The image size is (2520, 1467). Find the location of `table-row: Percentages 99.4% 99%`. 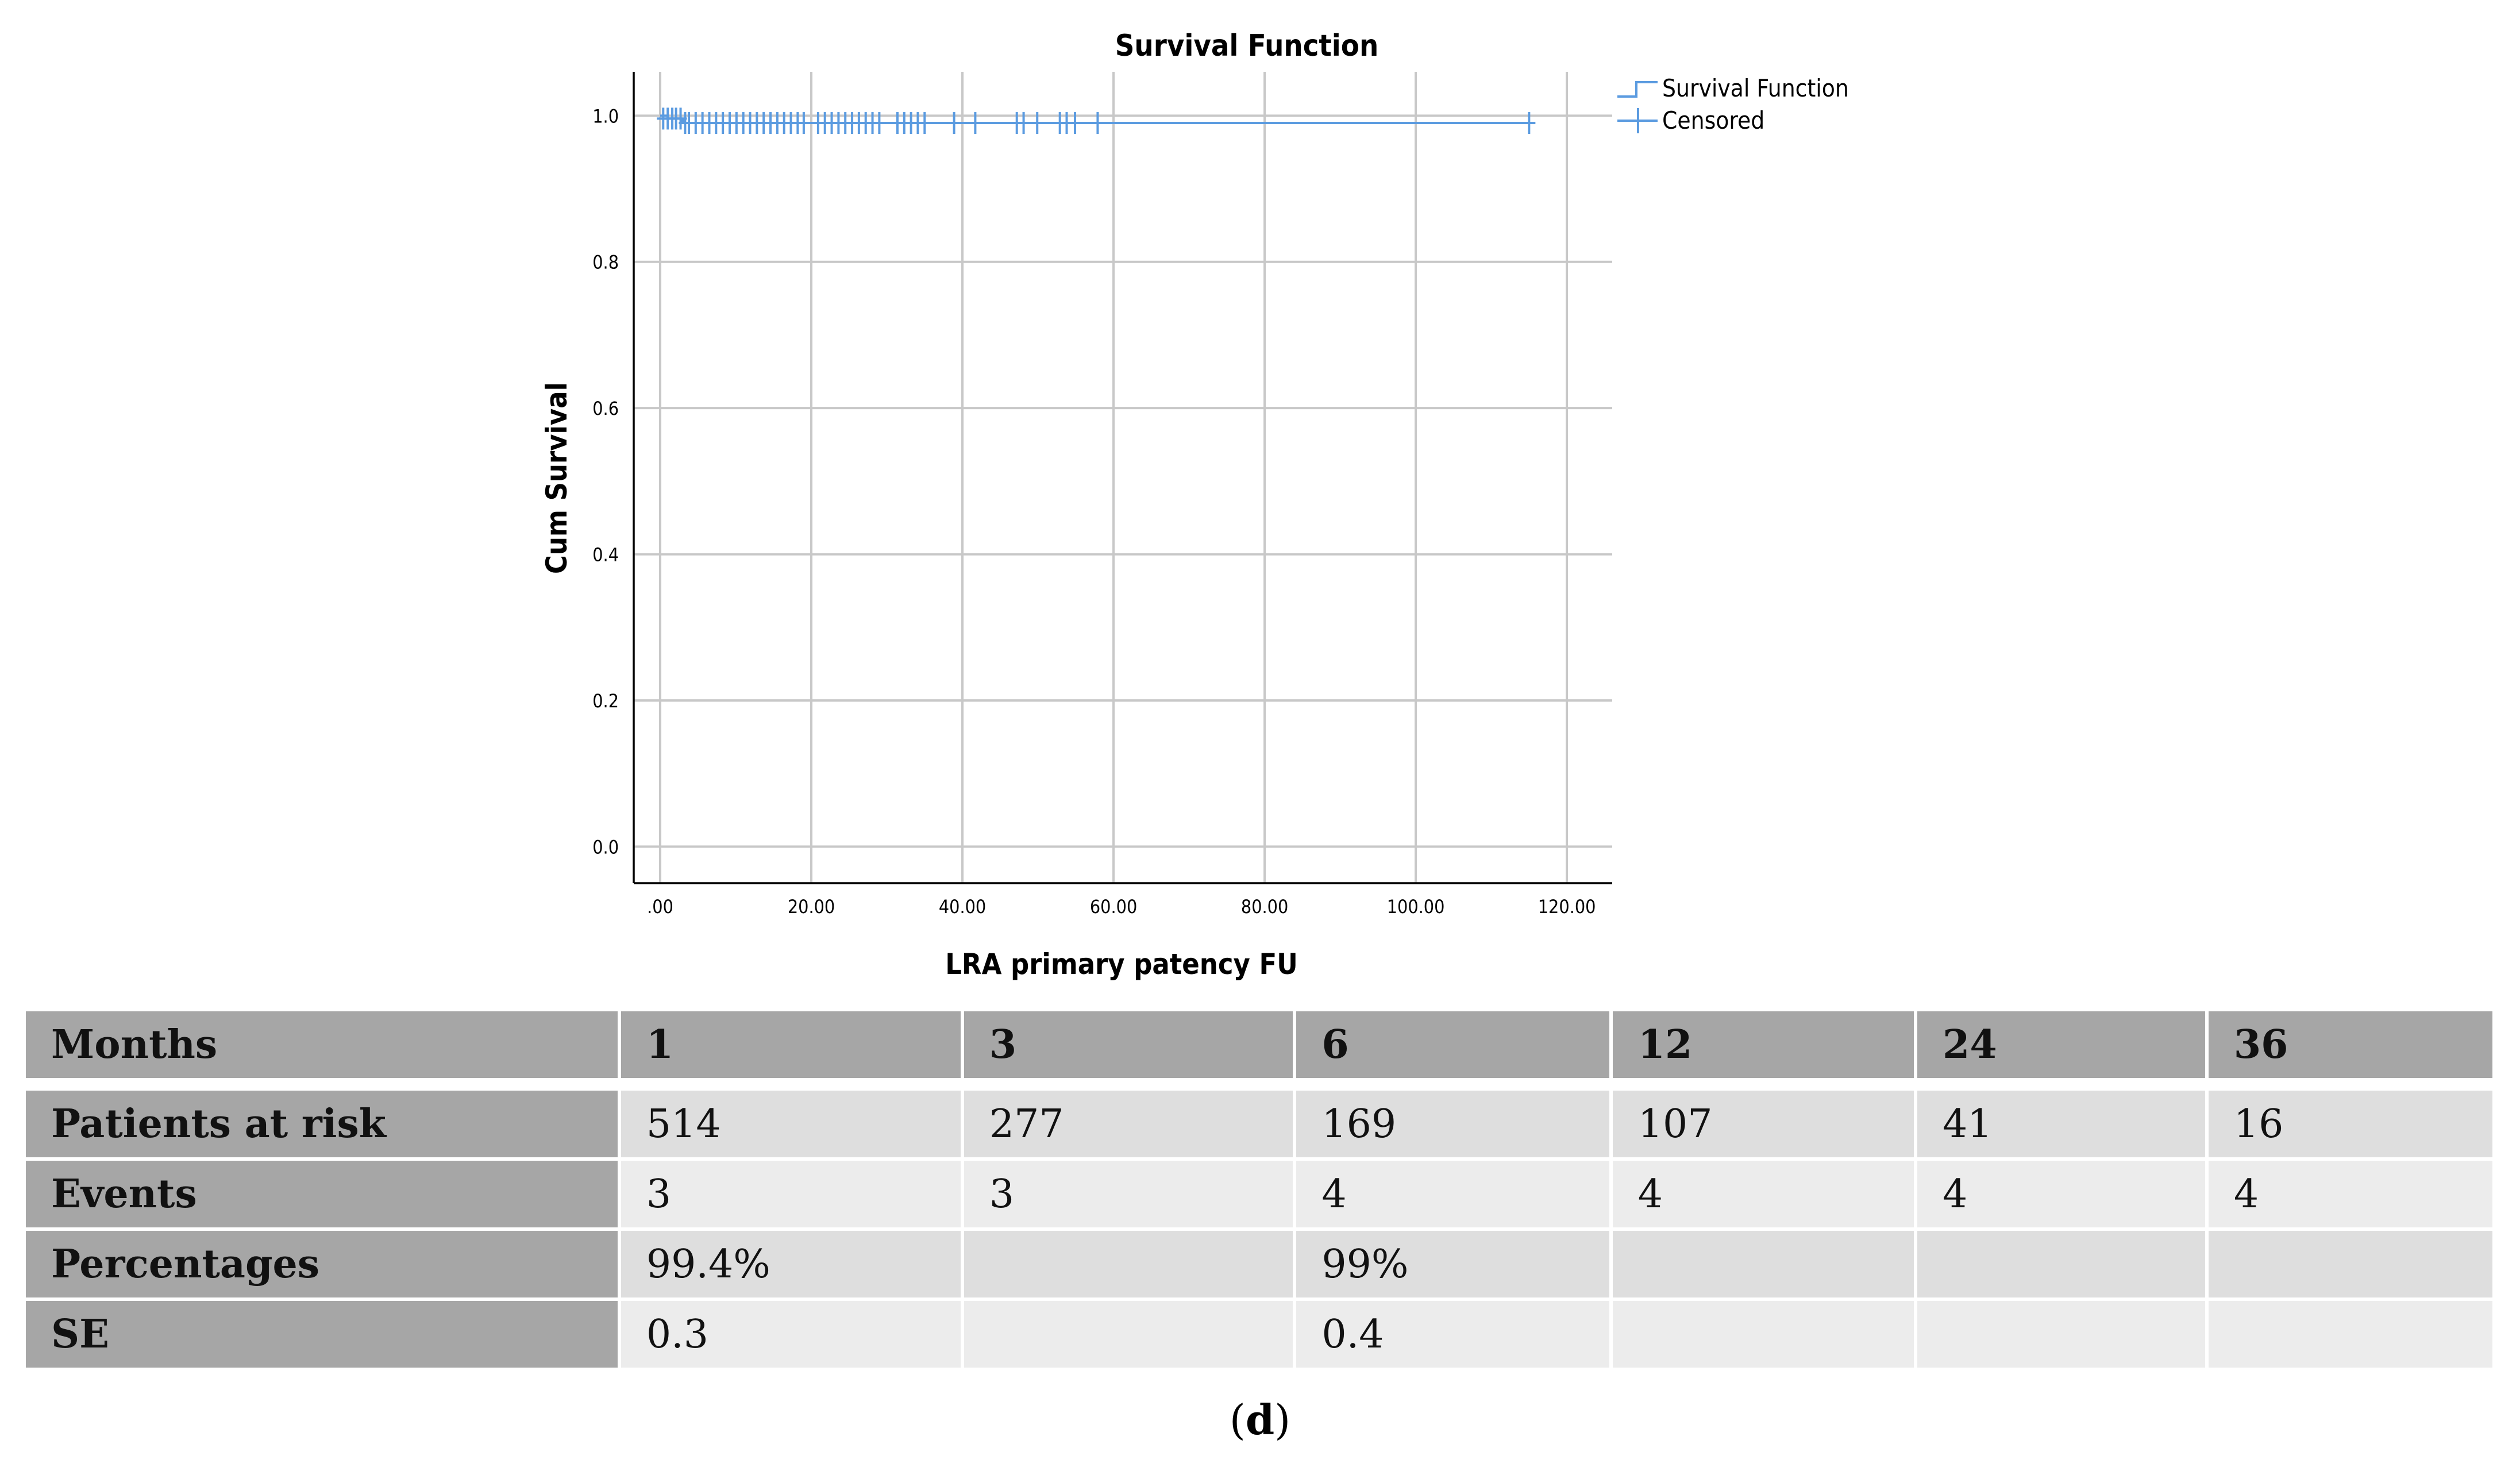

table-row: Percentages 99.4% 99% is located at coordinates (1259, 1266).